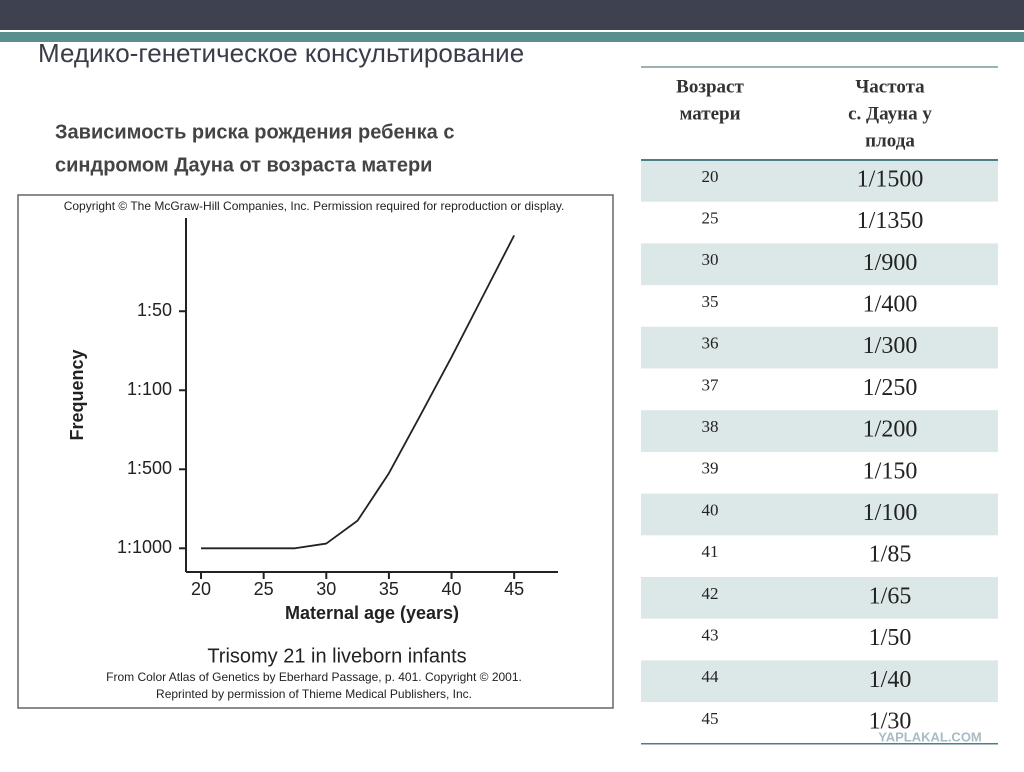 The width and height of the screenshot is (1024, 772). What do you see at coordinates (890, 555) in the screenshot?
I see `table-cell: 1/85` at bounding box center [890, 555].